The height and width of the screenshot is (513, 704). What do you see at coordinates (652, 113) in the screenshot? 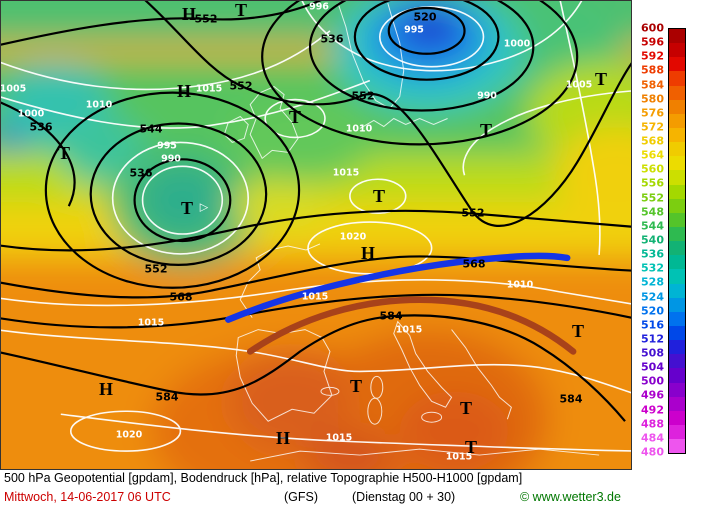
I see `scale-value: 576` at bounding box center [652, 113].